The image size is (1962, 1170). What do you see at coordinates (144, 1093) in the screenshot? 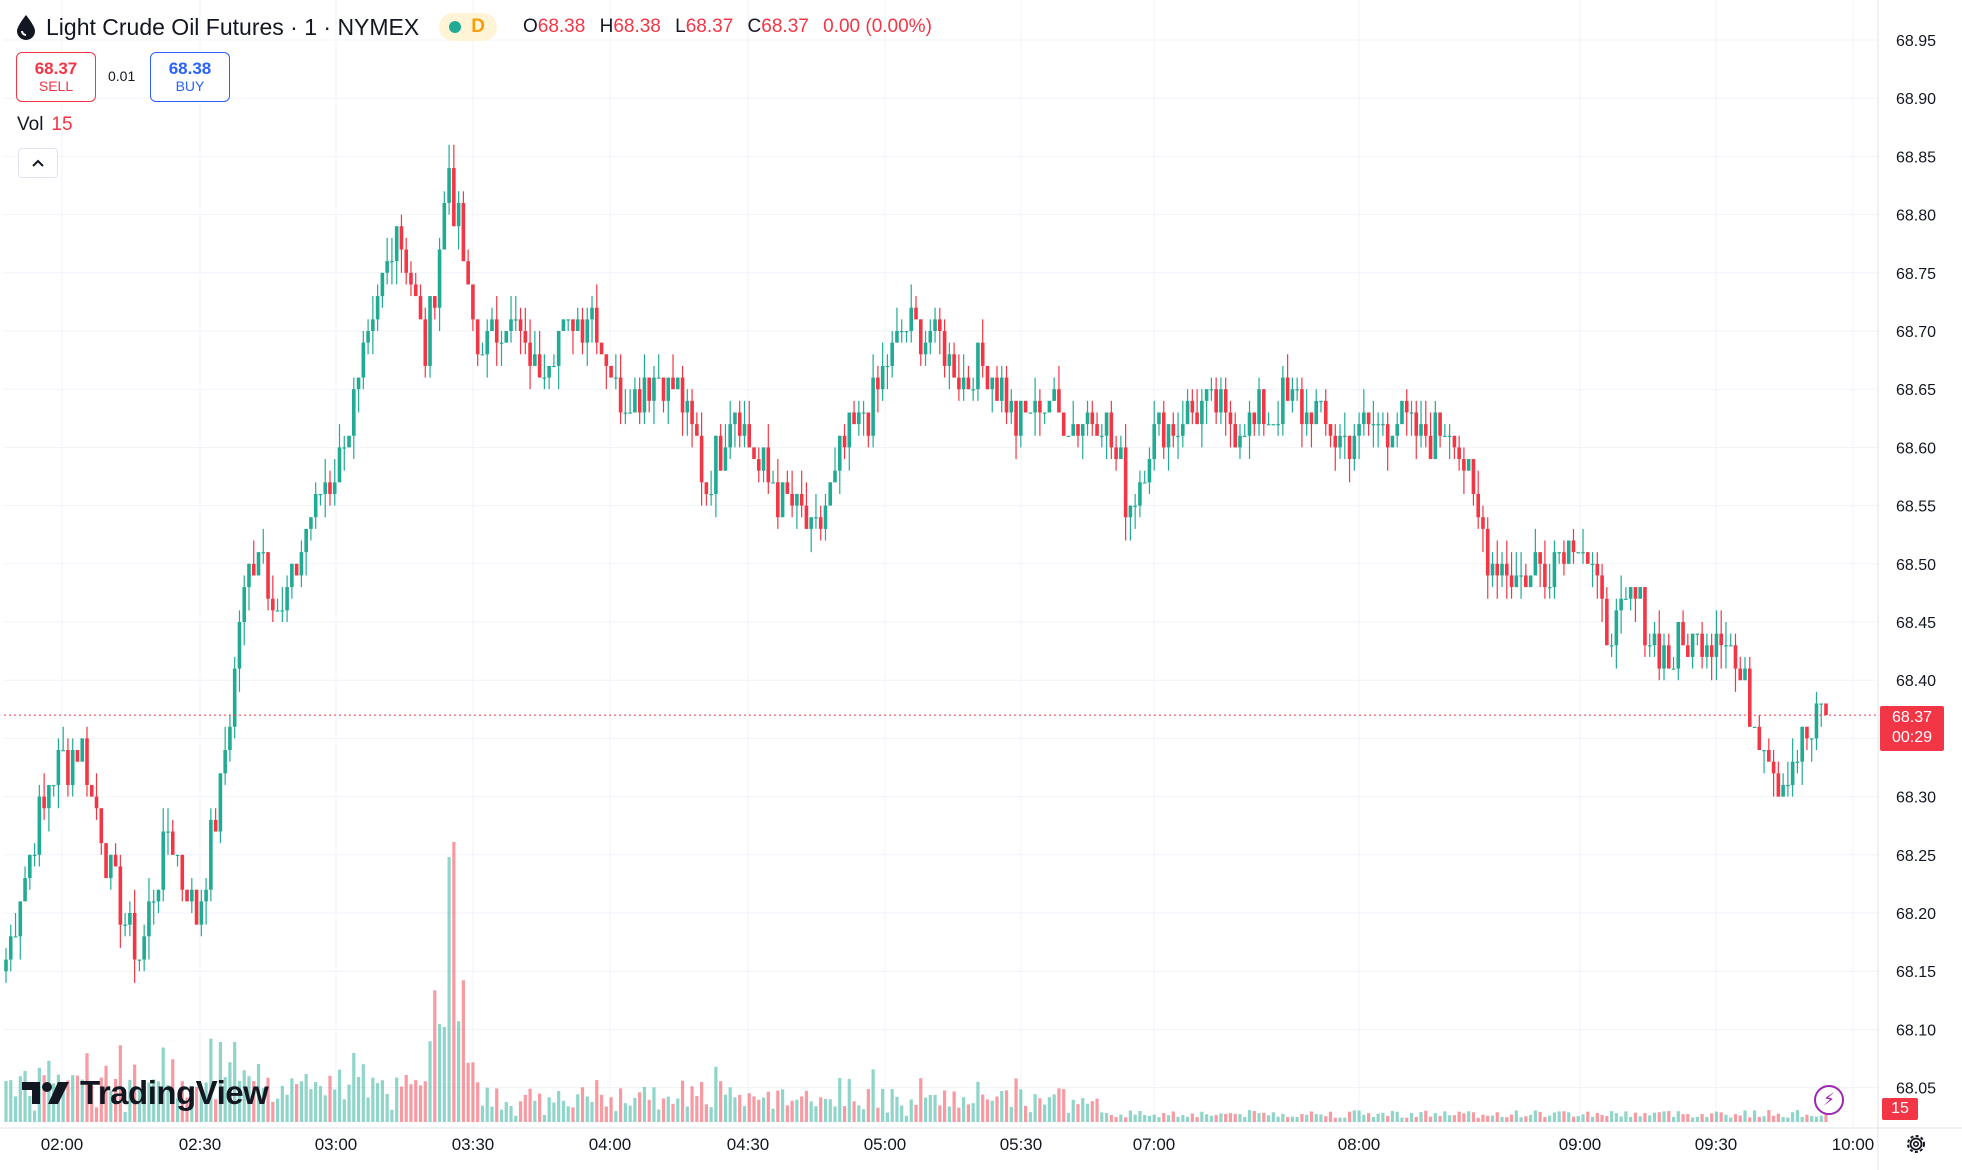
I see `tradingview-logo: TradingView` at bounding box center [144, 1093].